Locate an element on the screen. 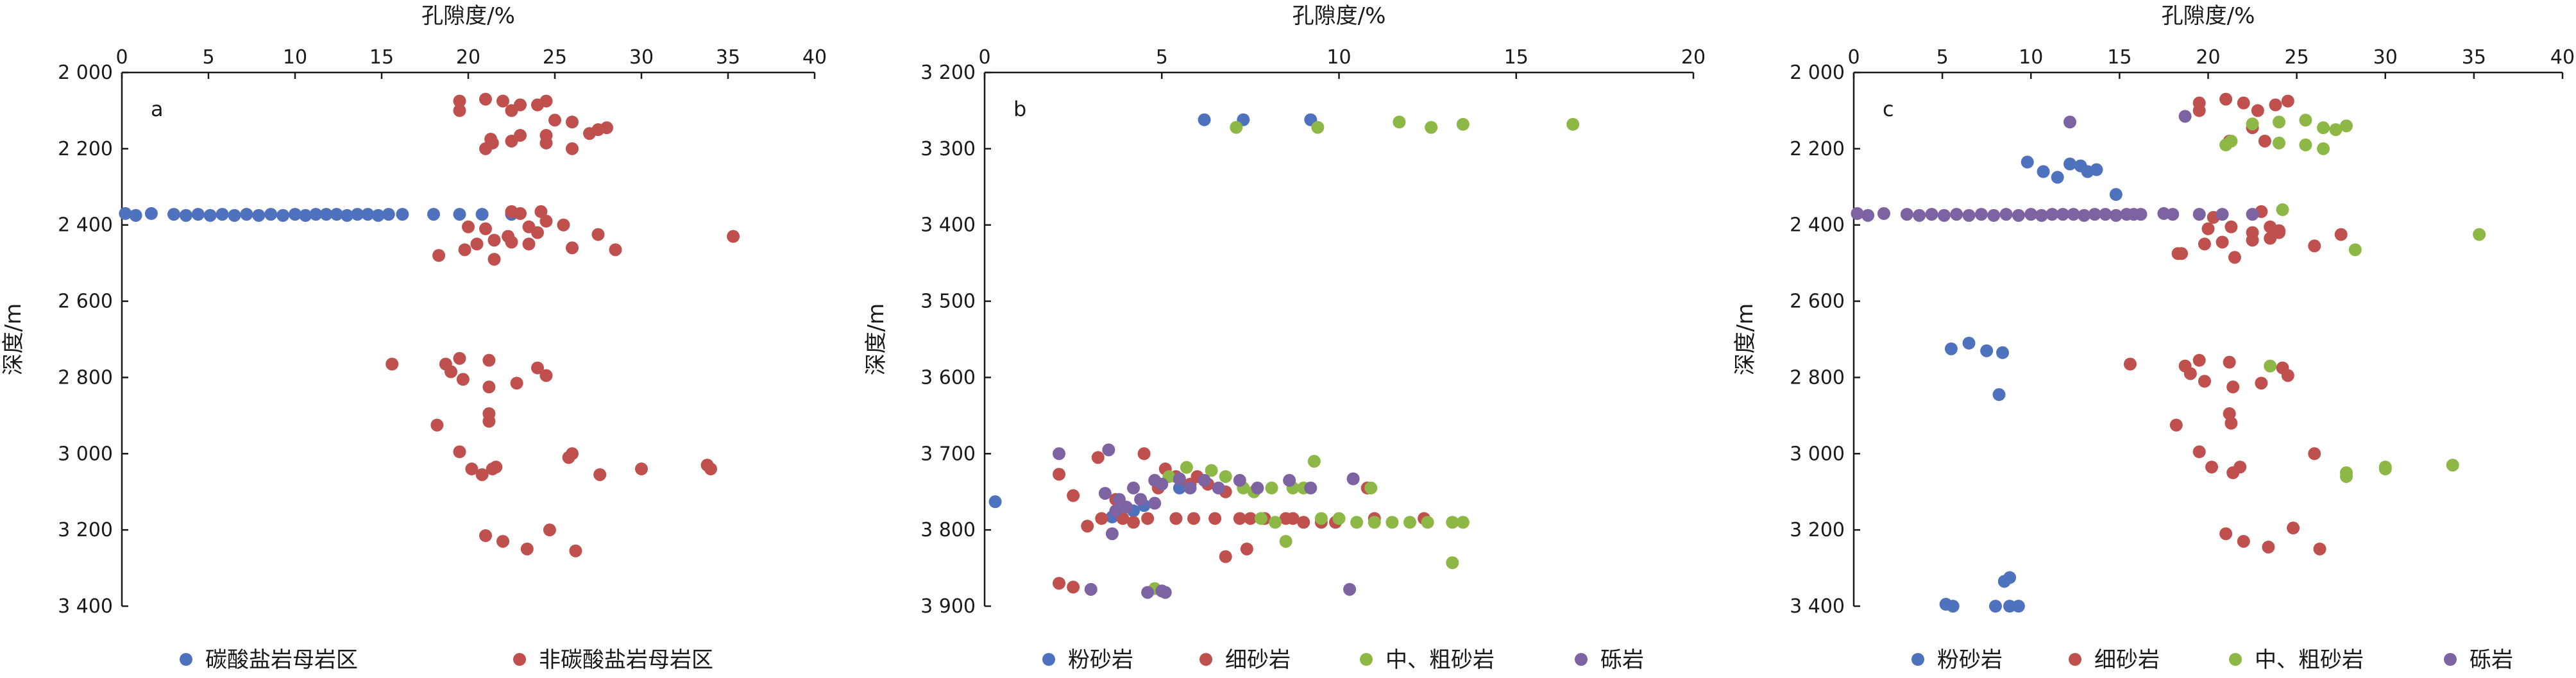 Image resolution: width=2576 pixels, height=678 pixels. x-tick-label: 20 is located at coordinates (2208, 57).